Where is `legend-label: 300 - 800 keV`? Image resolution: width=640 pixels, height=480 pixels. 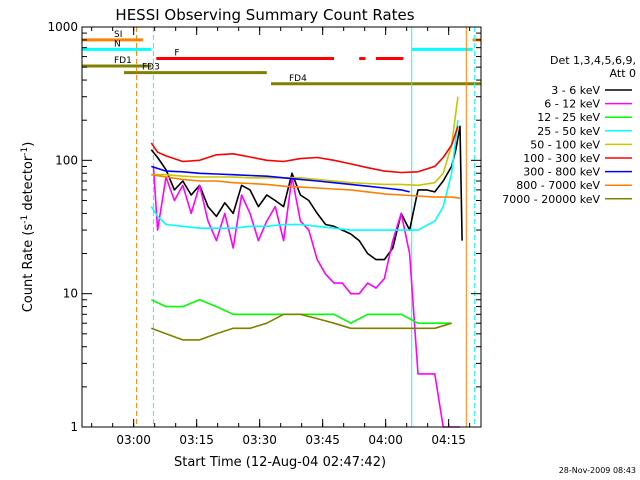 legend-label: 300 - 800 keV is located at coordinates (561, 172).